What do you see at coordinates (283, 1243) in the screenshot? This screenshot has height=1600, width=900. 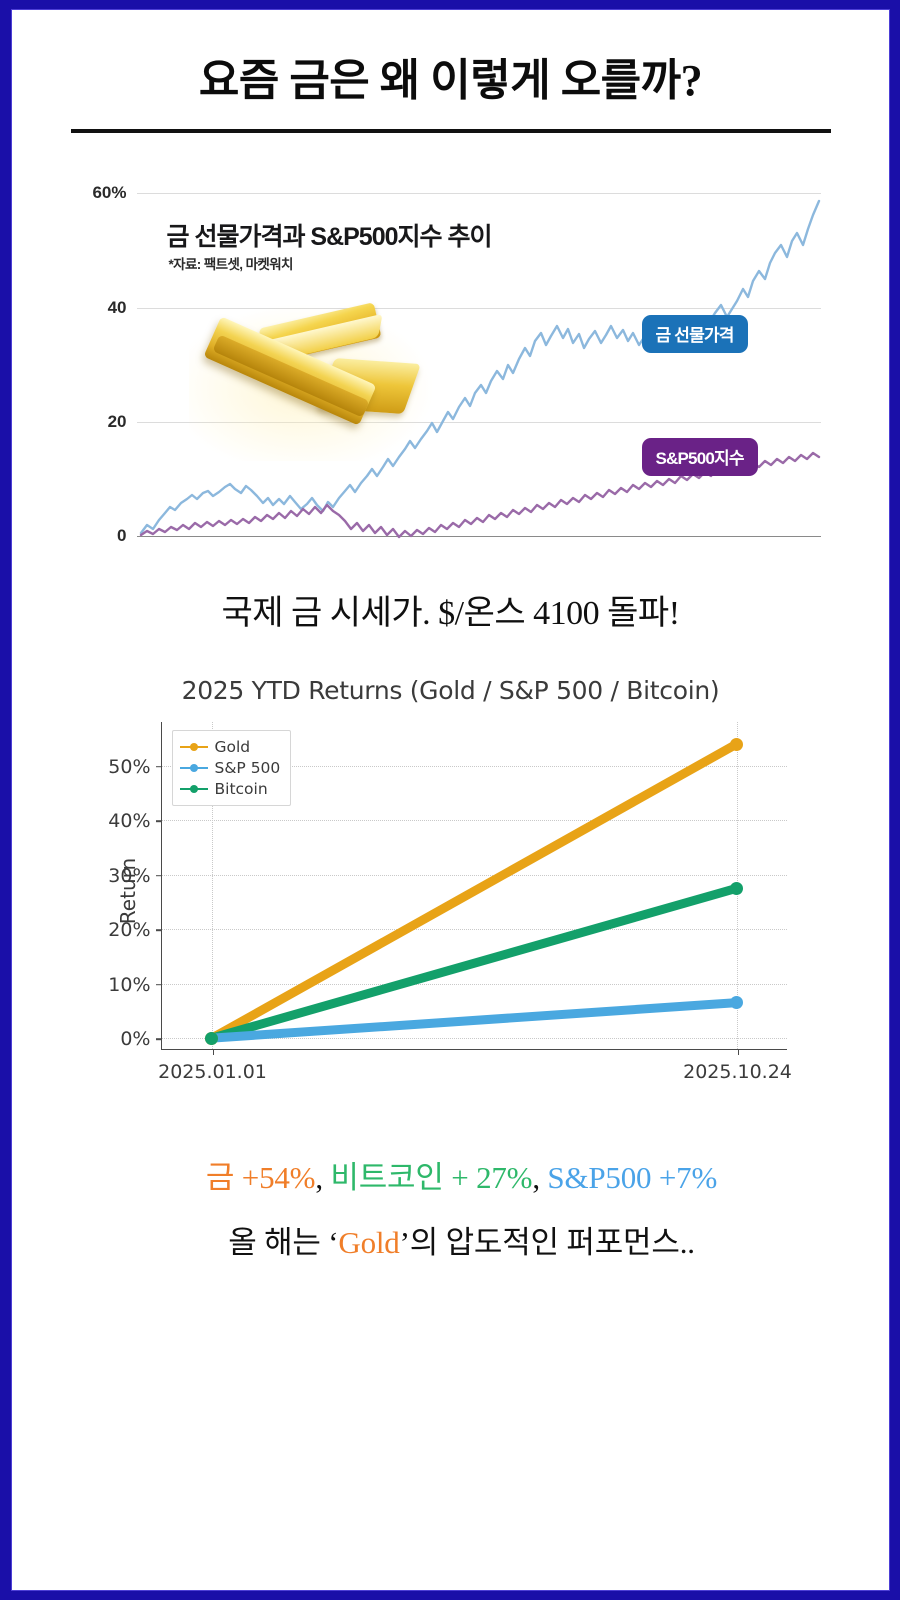 I see `footer-conclusion-pre: 올 해는 ‘` at bounding box center [283, 1243].